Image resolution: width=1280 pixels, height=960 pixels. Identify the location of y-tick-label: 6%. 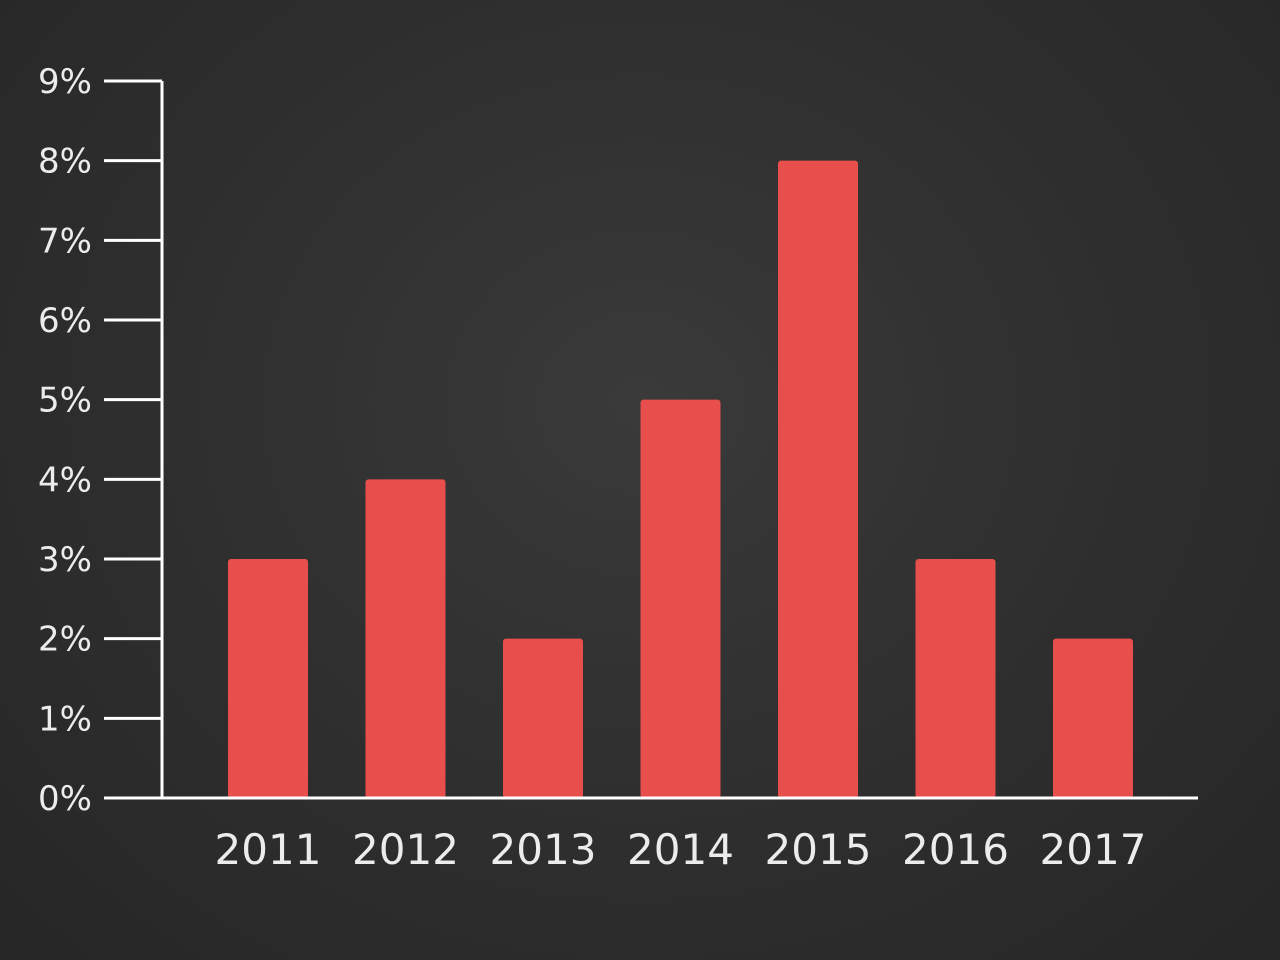
(65, 321).